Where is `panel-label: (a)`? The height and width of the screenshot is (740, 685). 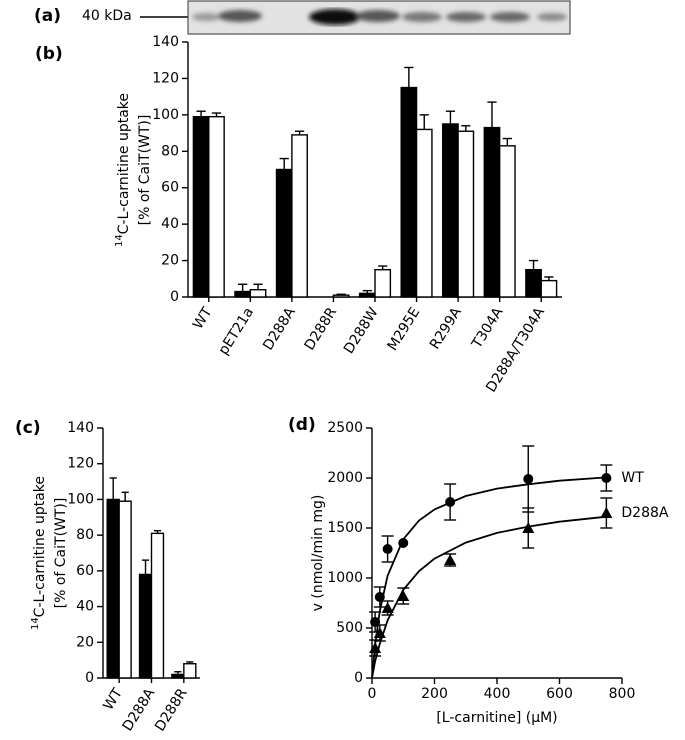 panel-label: (a) is located at coordinates (47, 16).